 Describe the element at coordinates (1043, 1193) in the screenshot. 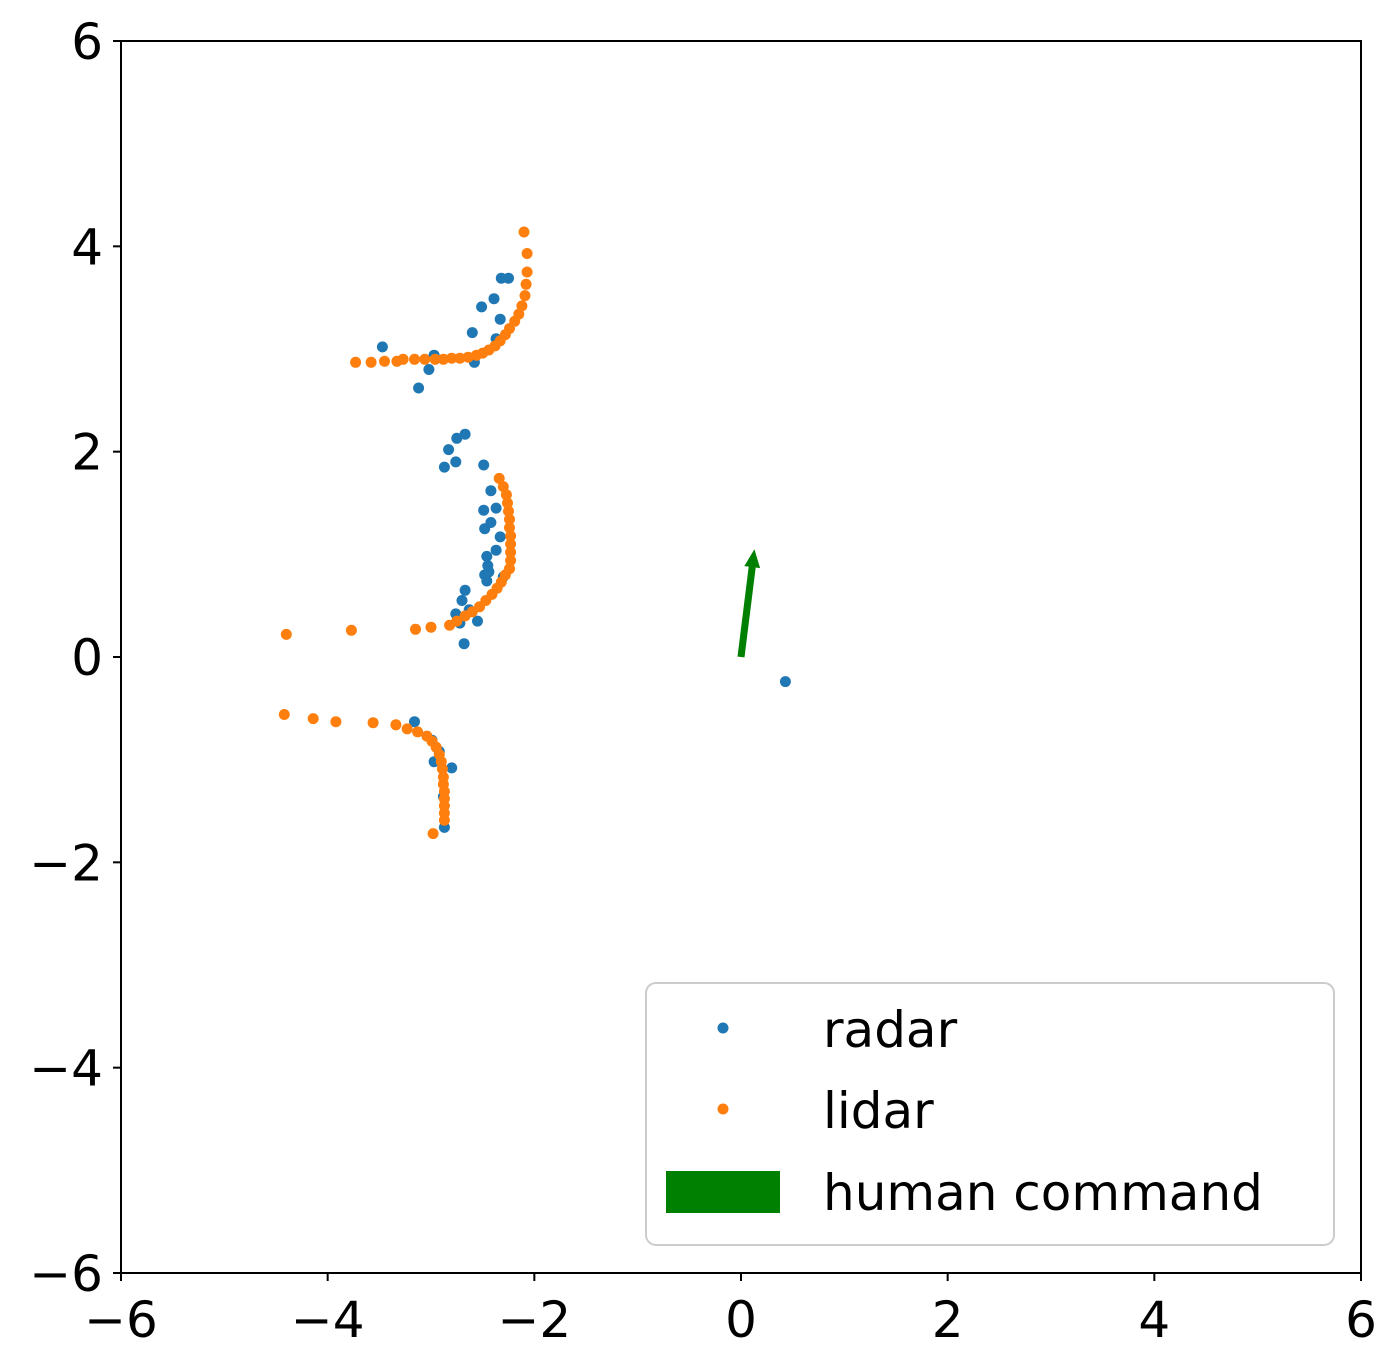

I see `legend-label-human-command: human command` at that location.